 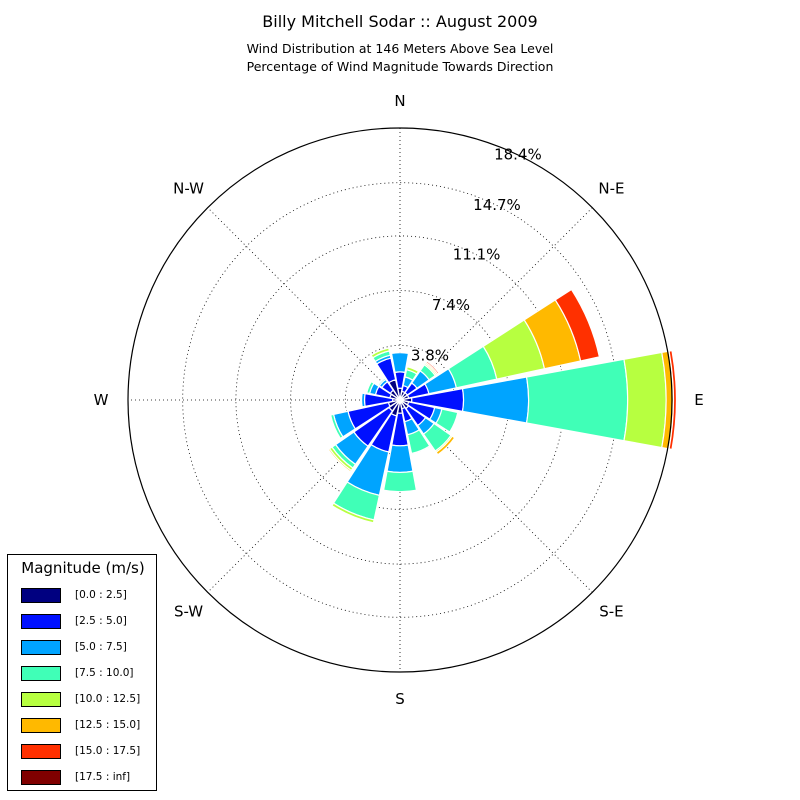 What do you see at coordinates (477, 254) in the screenshot?
I see `radial-tick-label-2: 11.1%` at bounding box center [477, 254].